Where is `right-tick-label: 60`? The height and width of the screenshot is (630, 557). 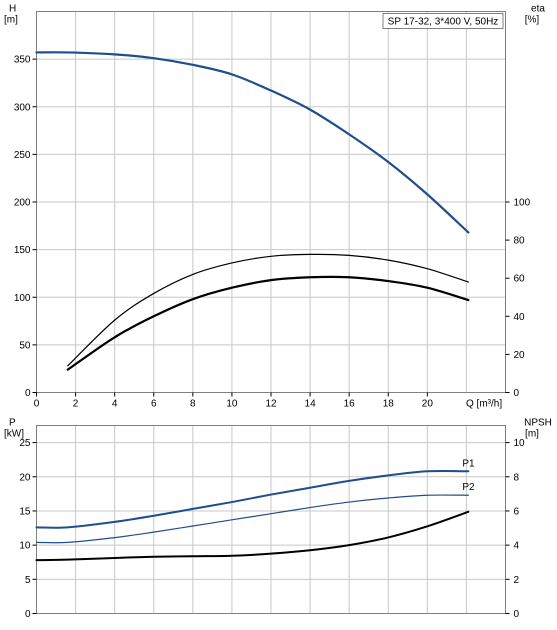
right-tick-label: 60 is located at coordinates (520, 279).